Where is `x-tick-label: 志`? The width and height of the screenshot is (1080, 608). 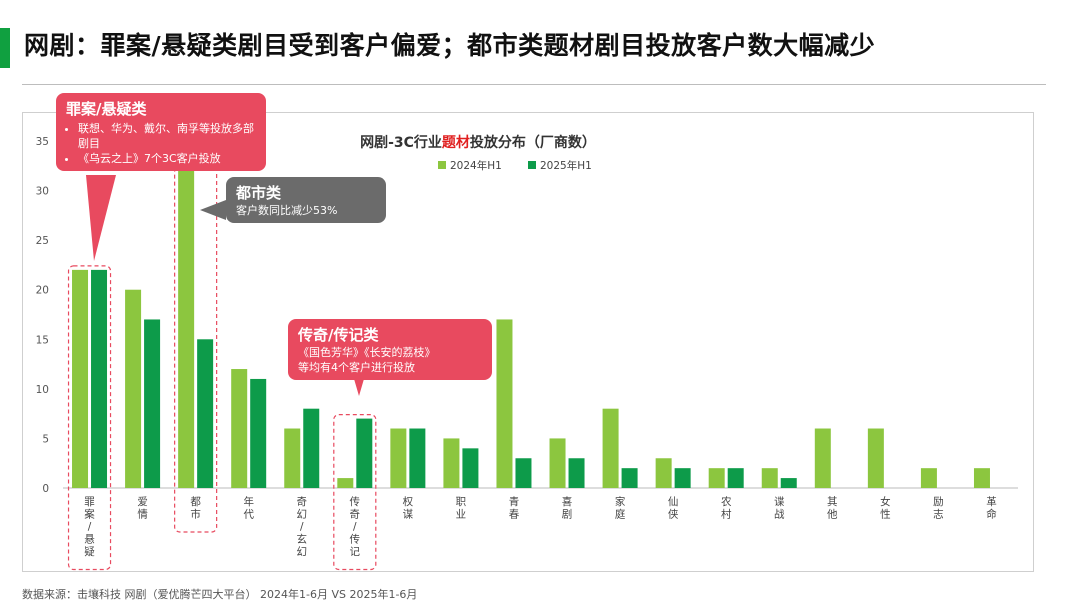 x-tick-label: 志 is located at coordinates (938, 514).